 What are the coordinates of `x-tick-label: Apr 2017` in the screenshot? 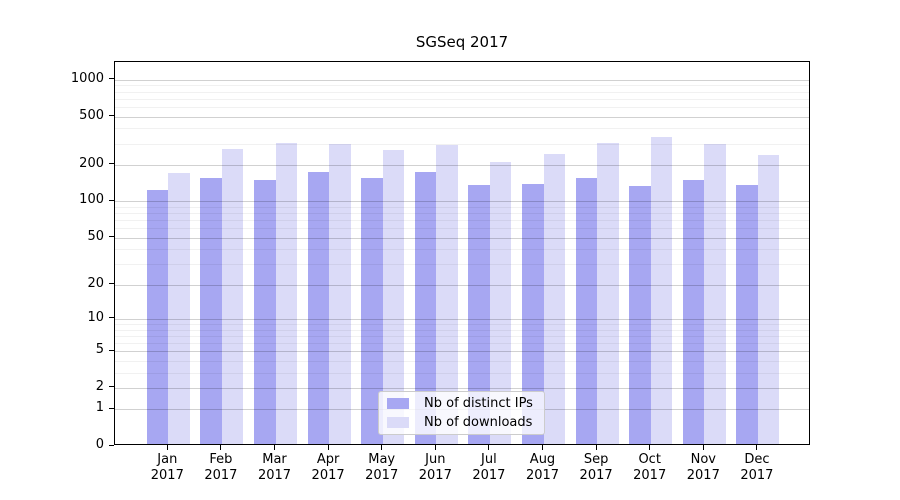 It's located at (328, 467).